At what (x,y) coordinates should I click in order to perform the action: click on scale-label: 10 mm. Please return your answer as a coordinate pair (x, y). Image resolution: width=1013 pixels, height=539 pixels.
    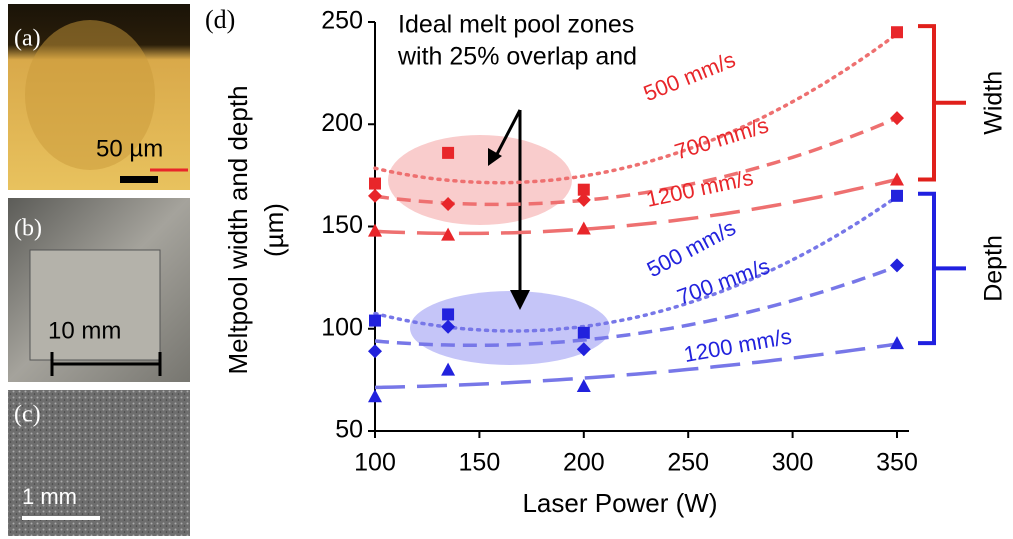
    Looking at the image, I should click on (84, 330).